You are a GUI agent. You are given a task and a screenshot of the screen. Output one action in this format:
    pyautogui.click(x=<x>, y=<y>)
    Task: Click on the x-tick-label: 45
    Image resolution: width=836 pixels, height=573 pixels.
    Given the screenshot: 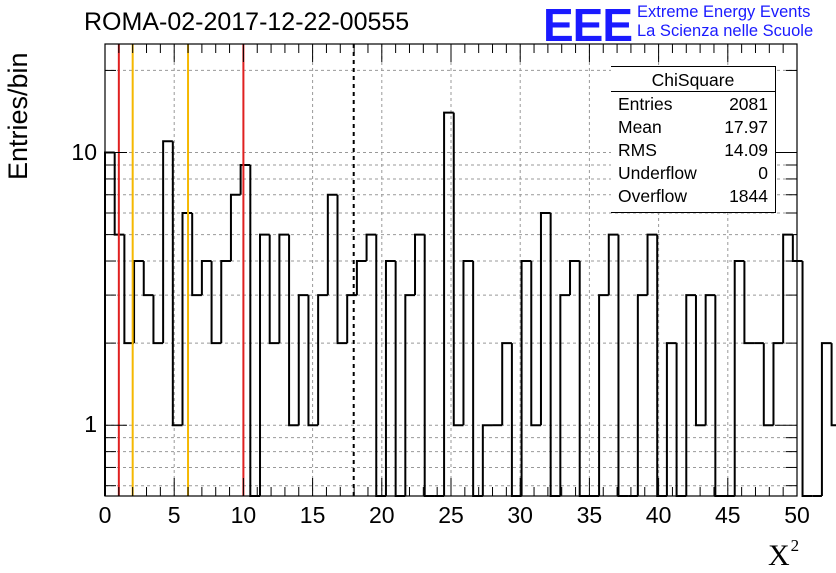 What is the action you would take?
    pyautogui.click(x=728, y=515)
    